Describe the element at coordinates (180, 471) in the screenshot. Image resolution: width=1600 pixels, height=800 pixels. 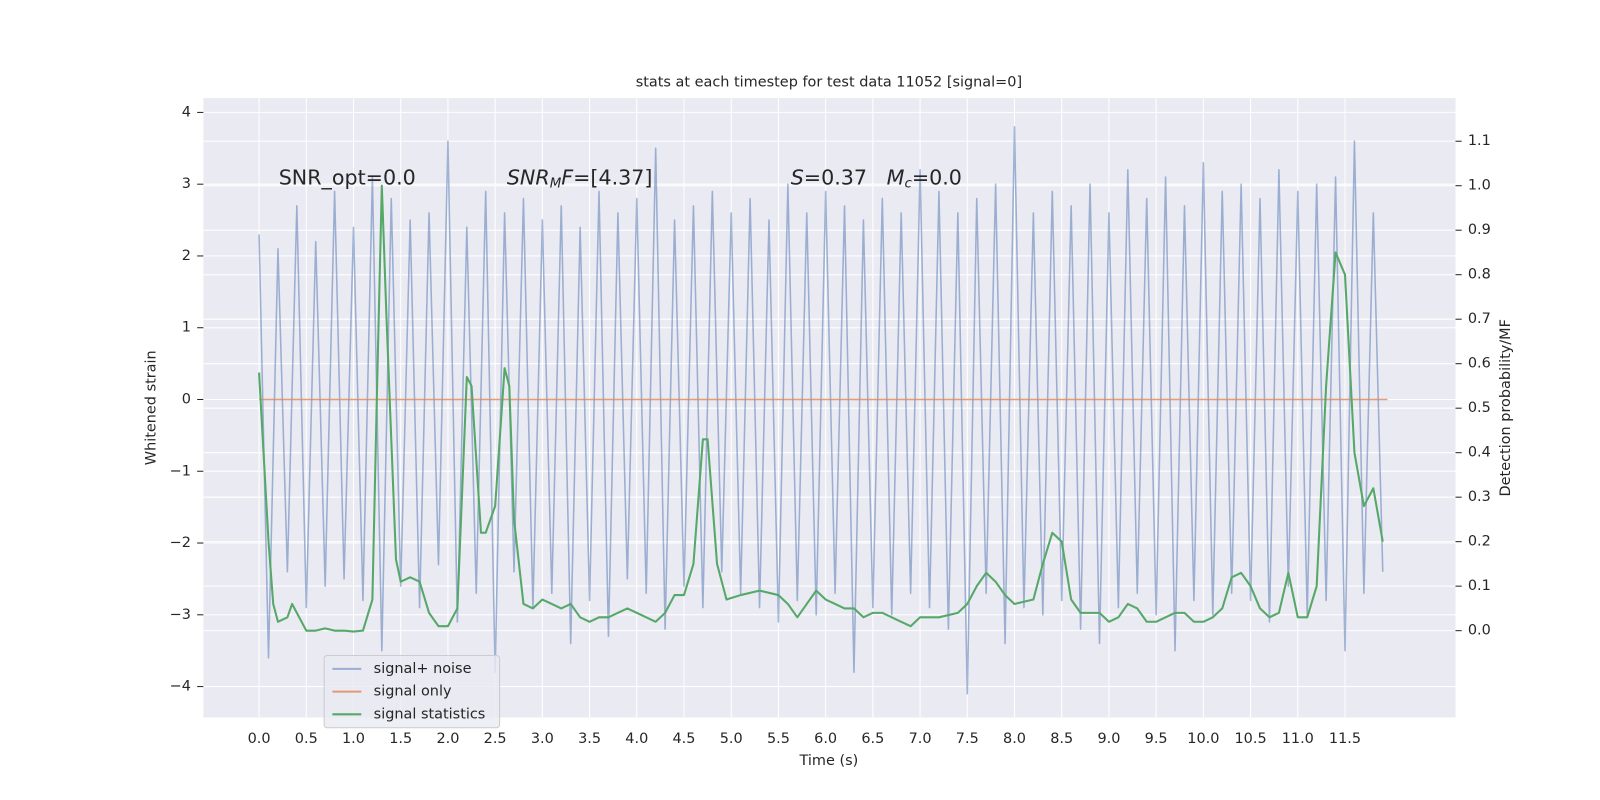
I see `y-tick-label: −1` at that location.